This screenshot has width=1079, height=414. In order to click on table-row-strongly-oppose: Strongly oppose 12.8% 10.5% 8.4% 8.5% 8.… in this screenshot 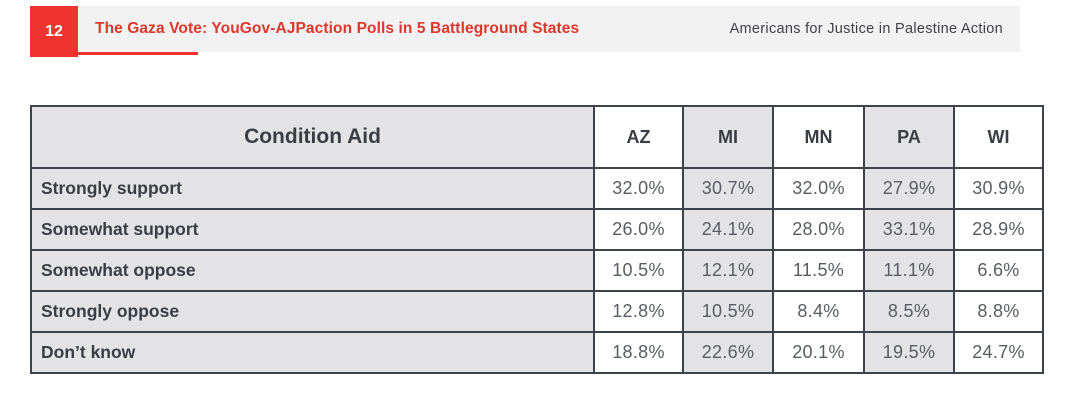, I will do `click(537, 311)`.